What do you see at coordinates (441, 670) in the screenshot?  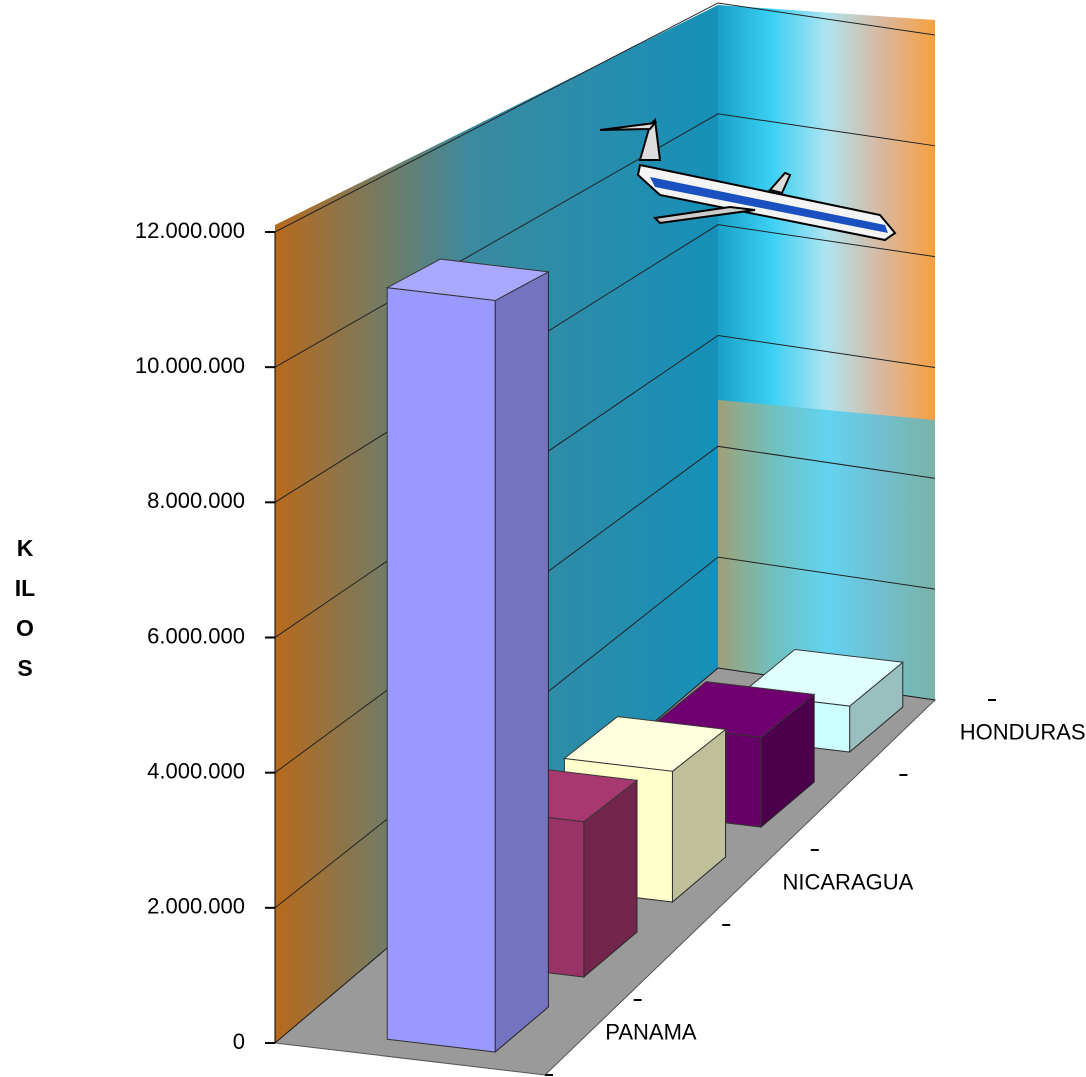 I see `bar` at bounding box center [441, 670].